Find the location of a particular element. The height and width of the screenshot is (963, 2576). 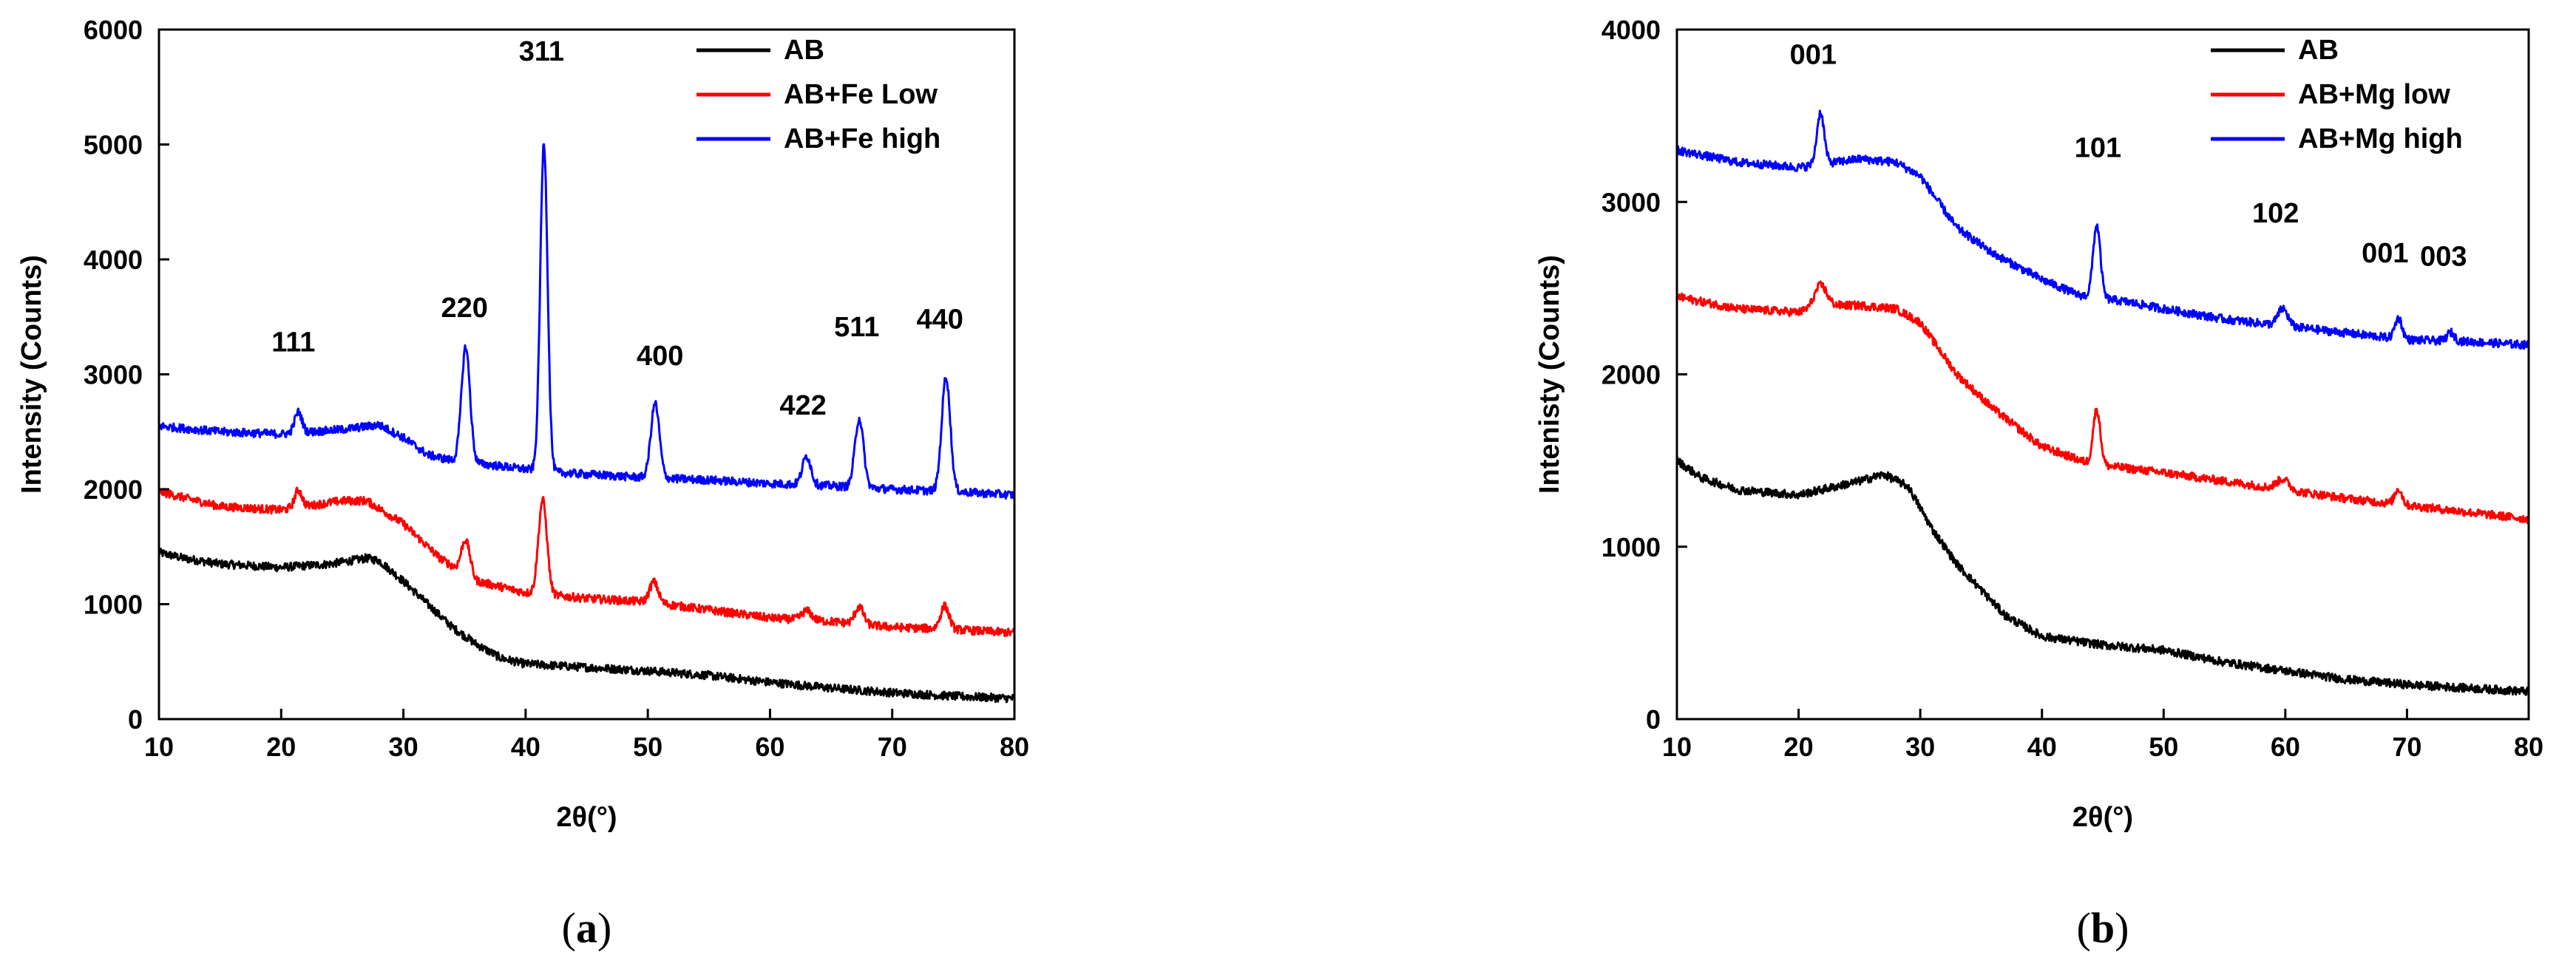

x-axis-label-a: 2θ(°) is located at coordinates (586, 817).